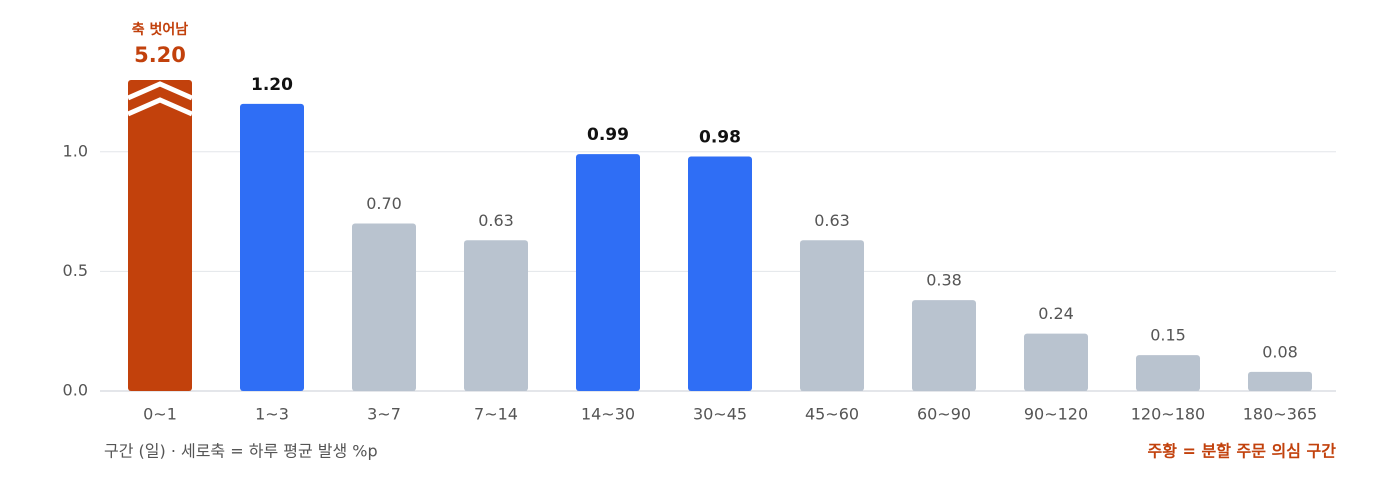 Image resolution: width=1400 pixels, height=492 pixels. What do you see at coordinates (608, 414) in the screenshot?
I see `x-tick-label: 14~30` at bounding box center [608, 414].